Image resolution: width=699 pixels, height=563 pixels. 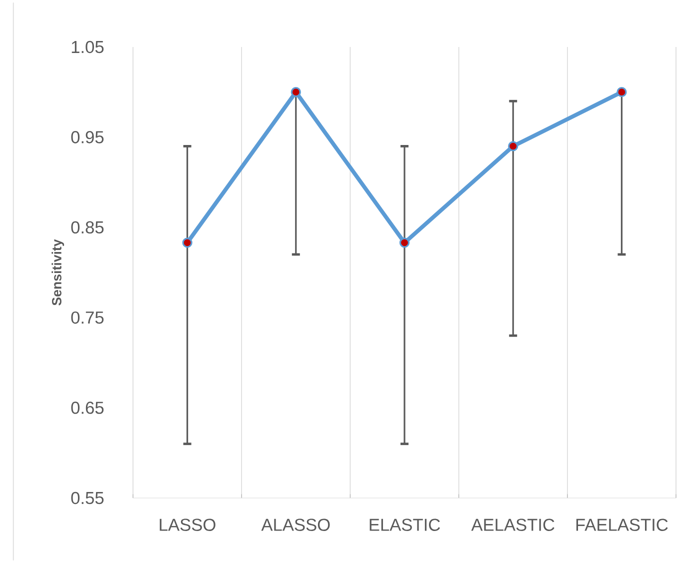 I want to click on x-tick-label: FAELASTIC, so click(x=622, y=524).